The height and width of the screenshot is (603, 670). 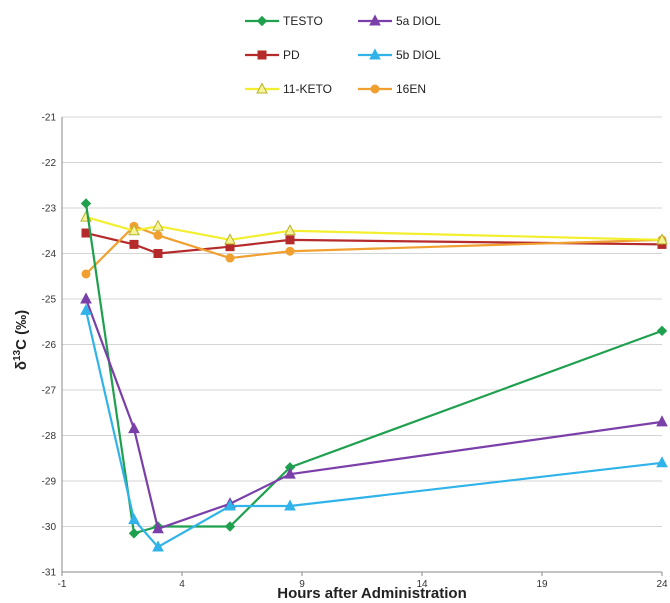 I want to click on x-tick-label: 24, so click(x=662, y=584).